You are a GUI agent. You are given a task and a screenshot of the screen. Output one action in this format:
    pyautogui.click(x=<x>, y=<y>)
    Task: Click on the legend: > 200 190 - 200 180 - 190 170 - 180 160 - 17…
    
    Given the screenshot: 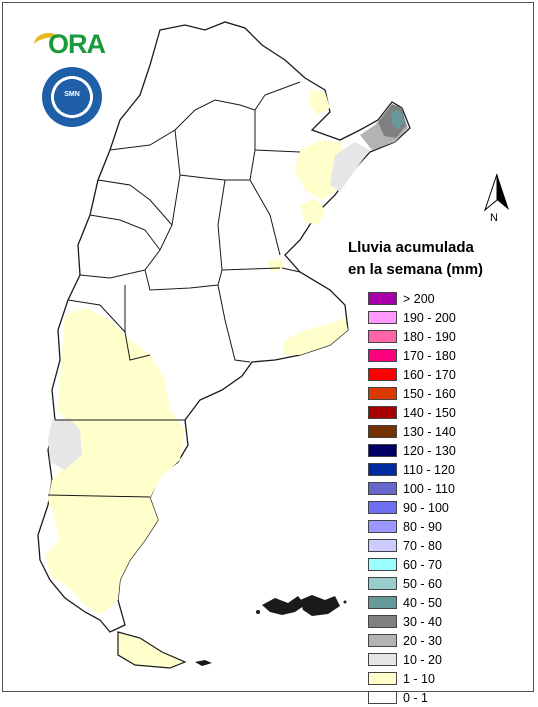 What is the action you would take?
    pyautogui.click(x=412, y=498)
    